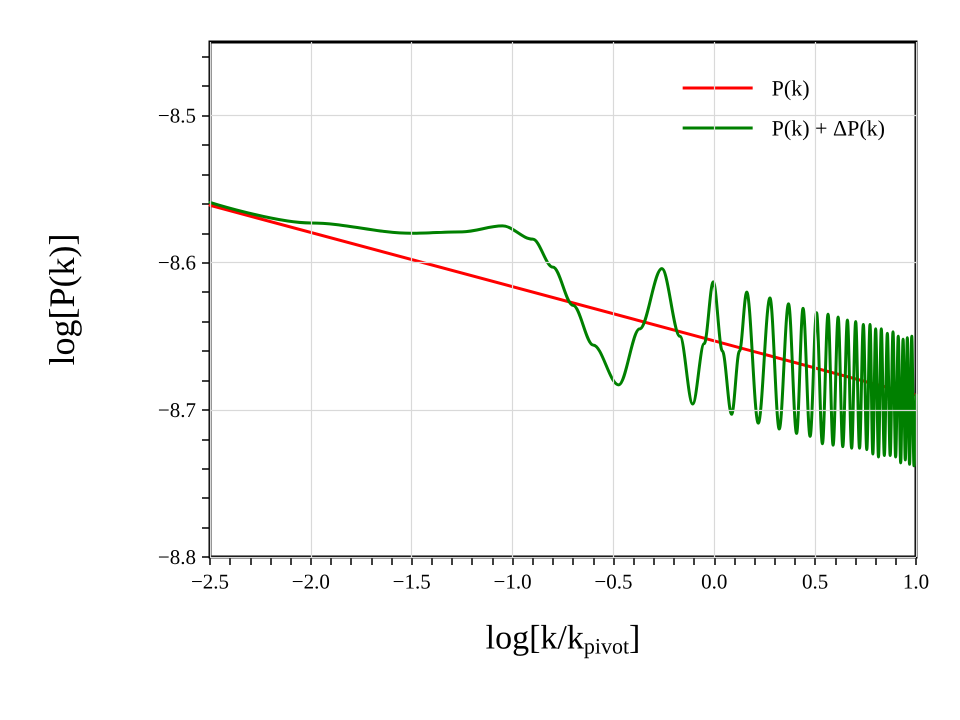 Image resolution: width=960 pixels, height=720 pixels. Describe the element at coordinates (177, 410) in the screenshot. I see `y-tick-label: −8.7` at that location.